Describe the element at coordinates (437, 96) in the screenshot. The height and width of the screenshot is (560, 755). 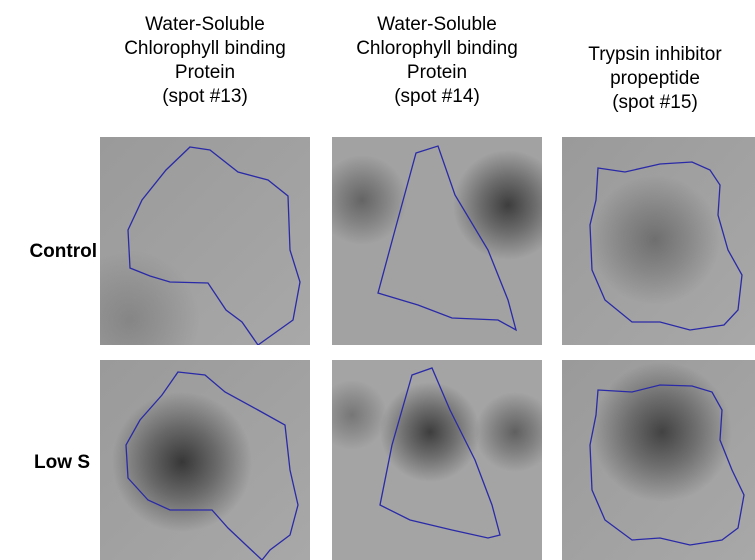
I see `column-header: (spot #14)` at that location.